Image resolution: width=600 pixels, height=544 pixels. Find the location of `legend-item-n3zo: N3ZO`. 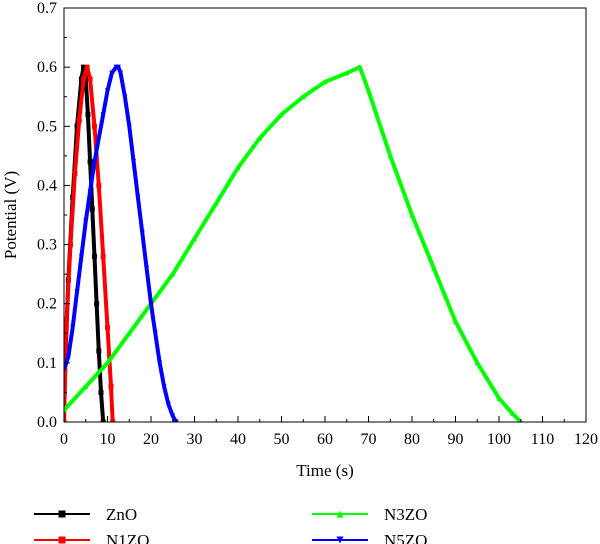

legend-item-n3zo: N3ZO is located at coordinates (369, 514).